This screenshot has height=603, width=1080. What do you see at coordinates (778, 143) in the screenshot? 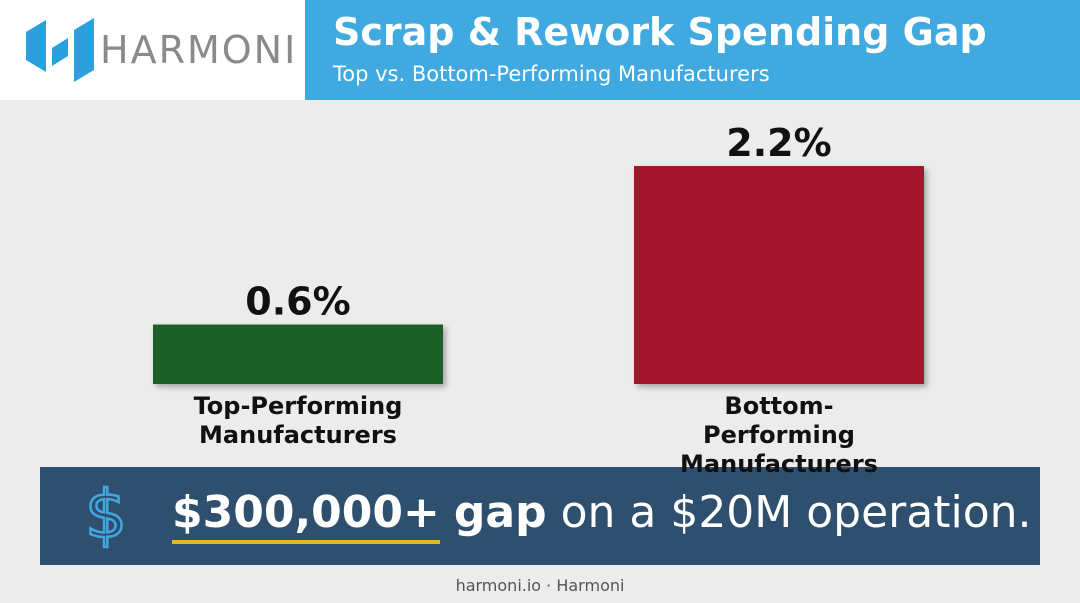
I see `value-label: 2.2%` at bounding box center [778, 143].